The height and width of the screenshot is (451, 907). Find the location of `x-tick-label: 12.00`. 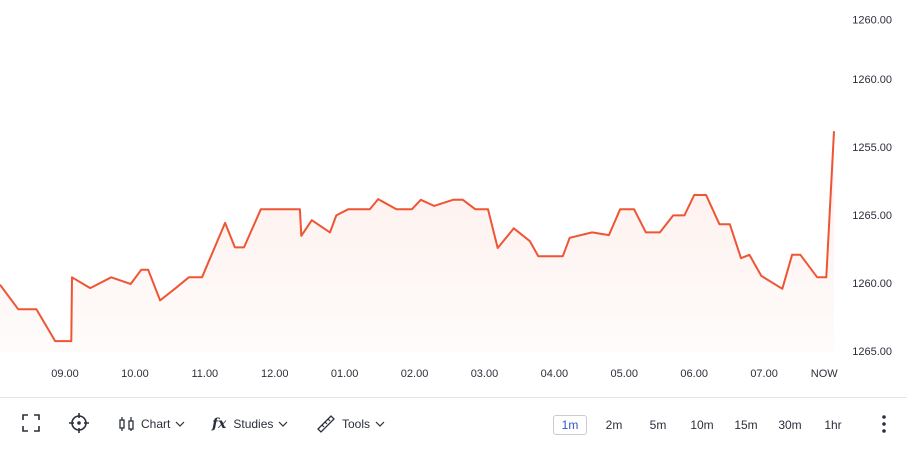

x-tick-label: 12.00 is located at coordinates (275, 374).